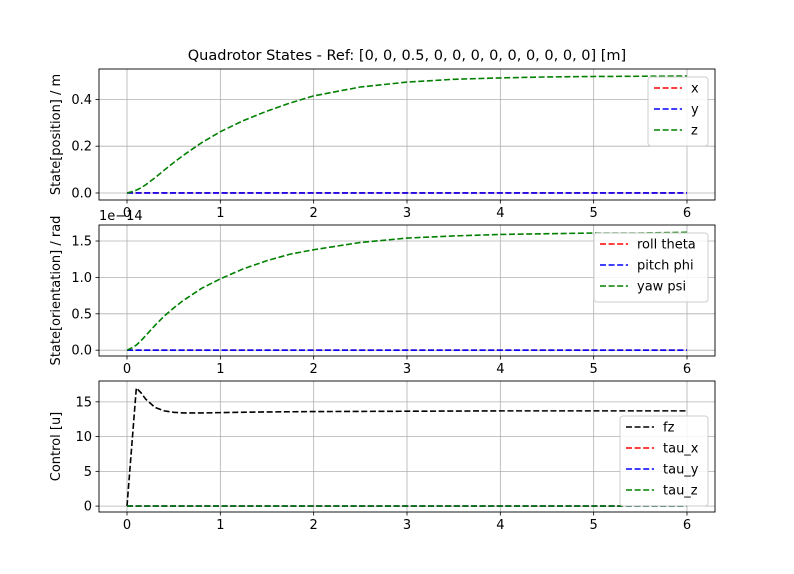 This screenshot has height=574, width=794. What do you see at coordinates (88, 472) in the screenshot?
I see `y-tick-label: 5` at bounding box center [88, 472].